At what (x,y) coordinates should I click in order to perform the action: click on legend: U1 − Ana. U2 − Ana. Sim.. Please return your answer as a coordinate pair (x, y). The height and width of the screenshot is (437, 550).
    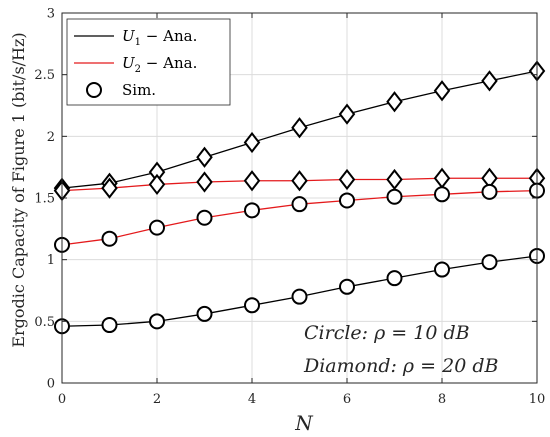
    Looking at the image, I should click on (148, 62).